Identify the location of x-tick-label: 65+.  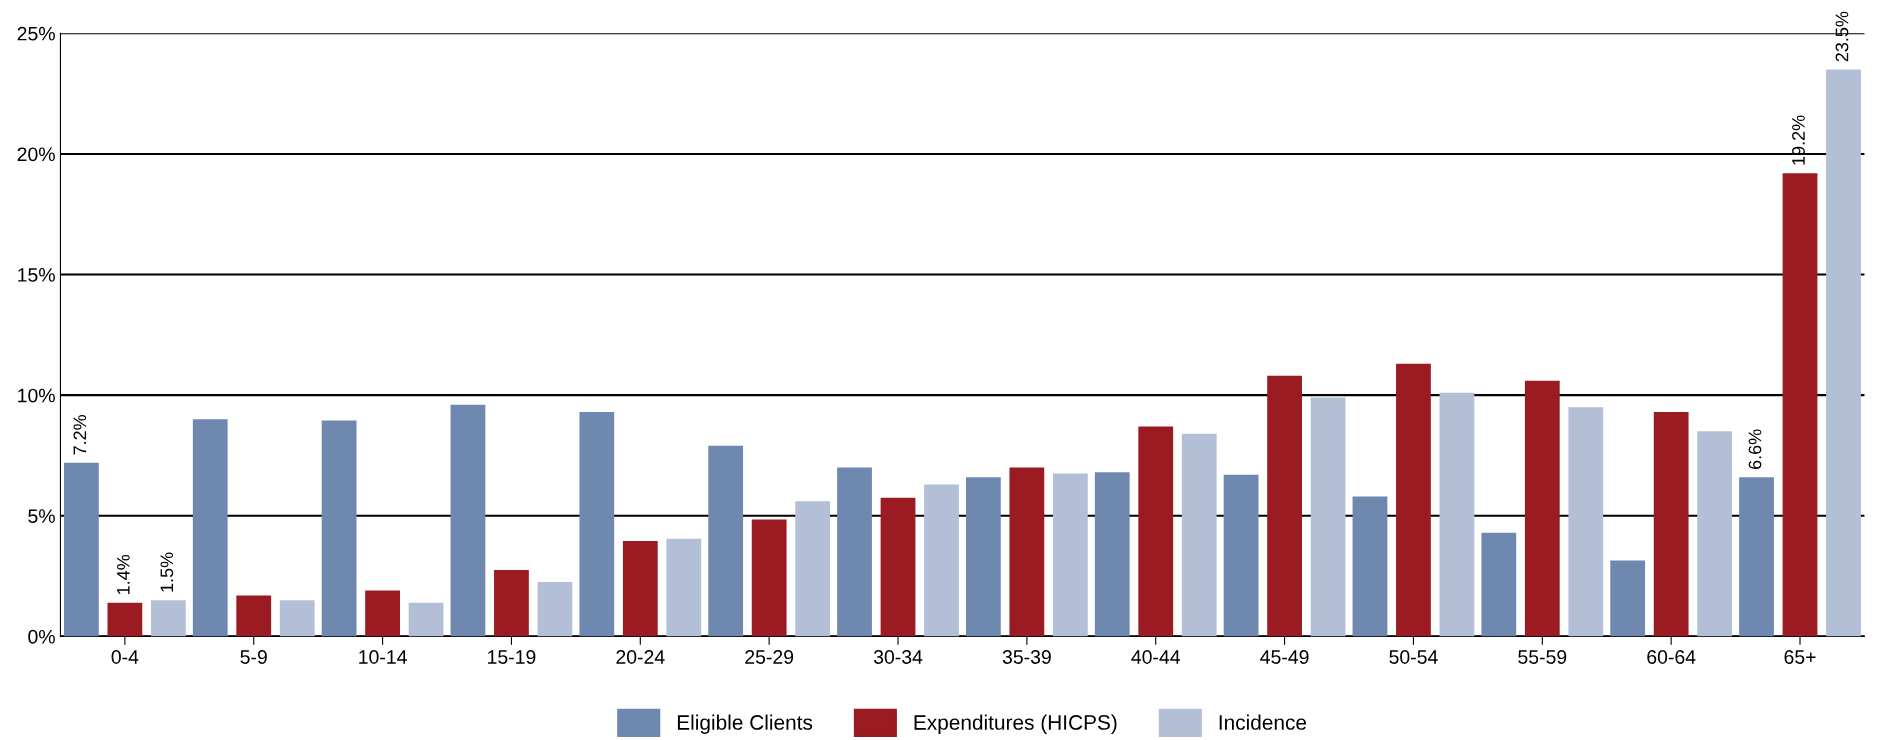
(1800, 657).